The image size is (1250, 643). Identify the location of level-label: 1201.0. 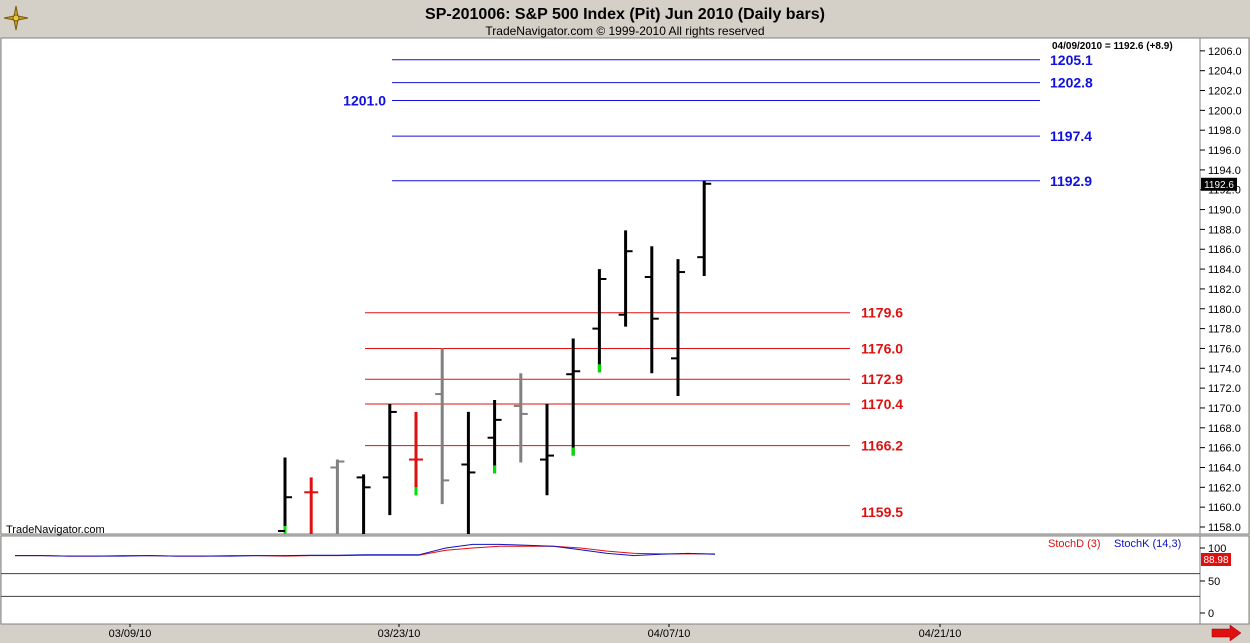
(364, 100).